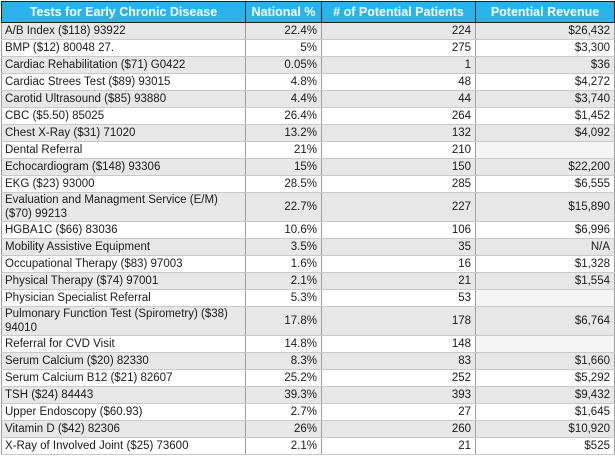 The height and width of the screenshot is (461, 615). What do you see at coordinates (283, 167) in the screenshot?
I see `national-pct-cell: 15%` at bounding box center [283, 167].